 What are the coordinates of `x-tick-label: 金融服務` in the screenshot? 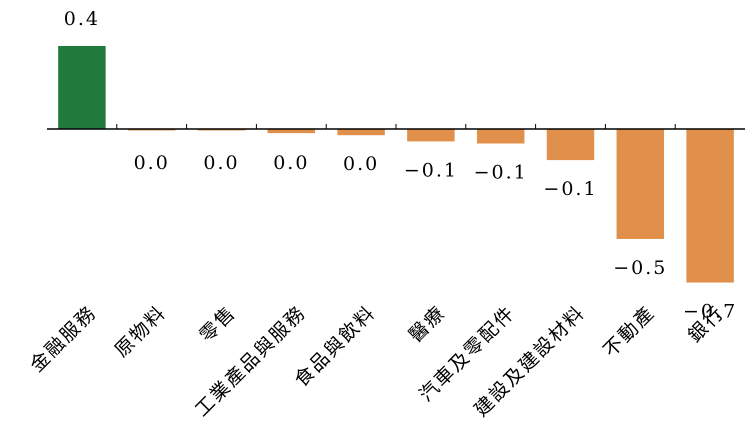 It's located at (63, 339).